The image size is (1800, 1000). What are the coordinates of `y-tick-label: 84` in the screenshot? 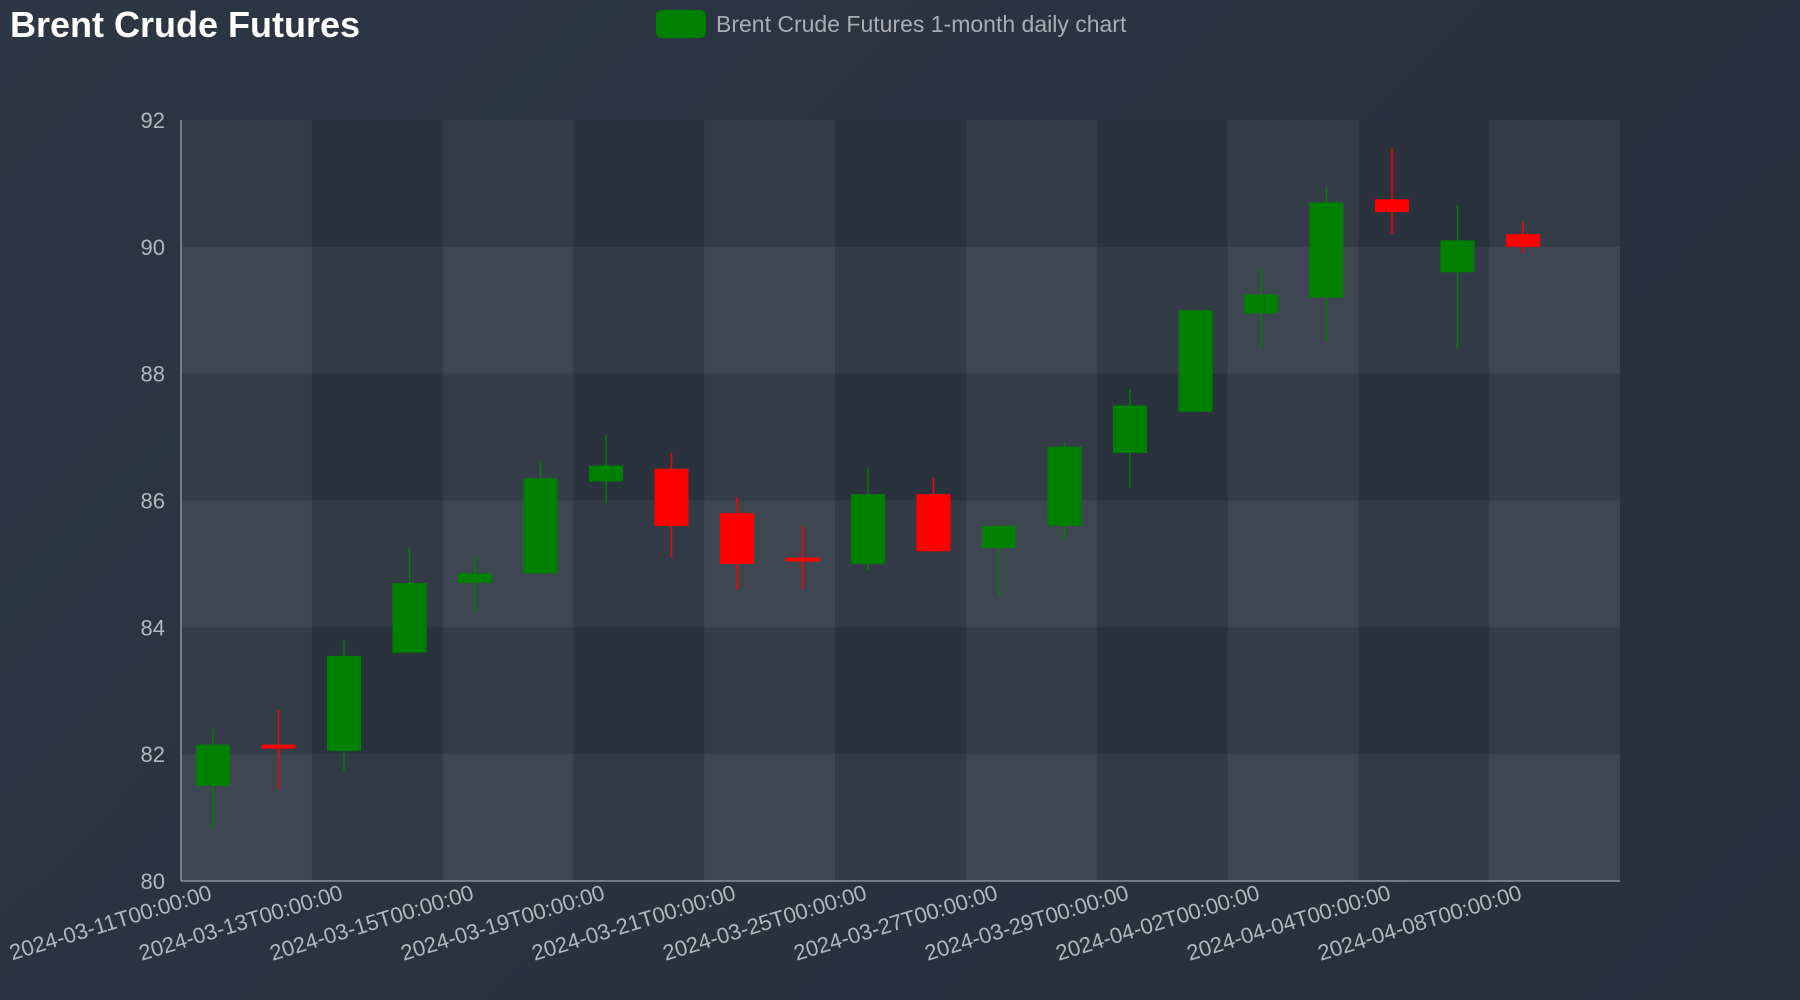 It's located at (153, 627).